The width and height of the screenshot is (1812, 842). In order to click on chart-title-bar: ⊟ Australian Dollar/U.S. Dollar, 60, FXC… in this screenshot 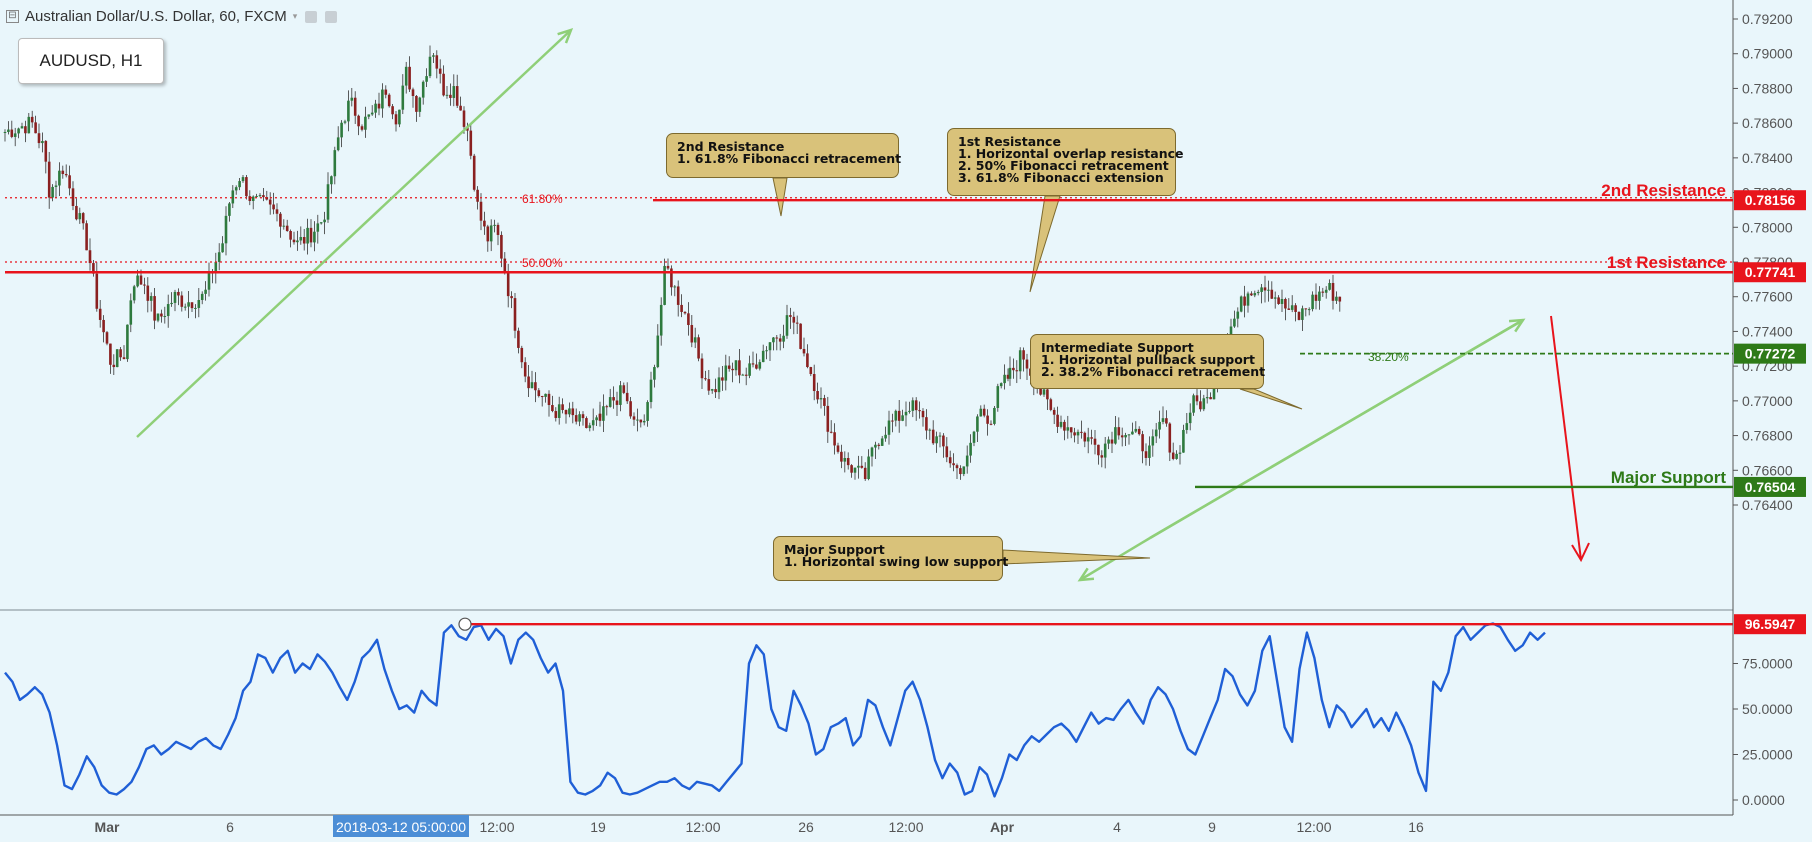, I will do `click(172, 16)`.